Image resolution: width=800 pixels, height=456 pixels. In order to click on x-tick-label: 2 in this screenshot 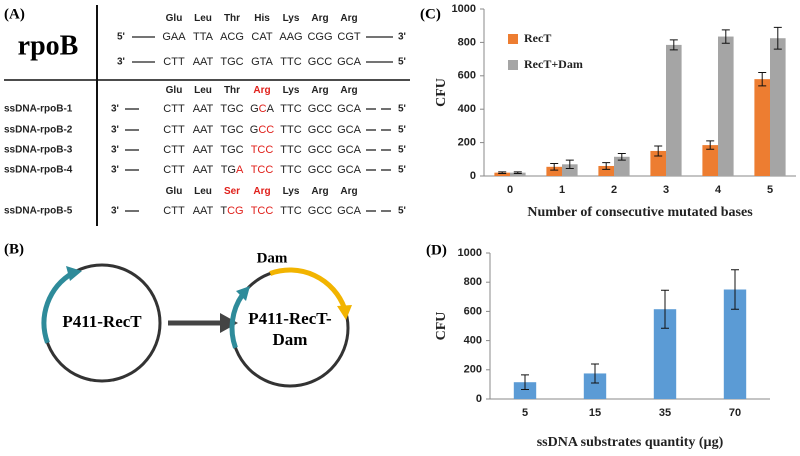, I will do `click(614, 190)`.